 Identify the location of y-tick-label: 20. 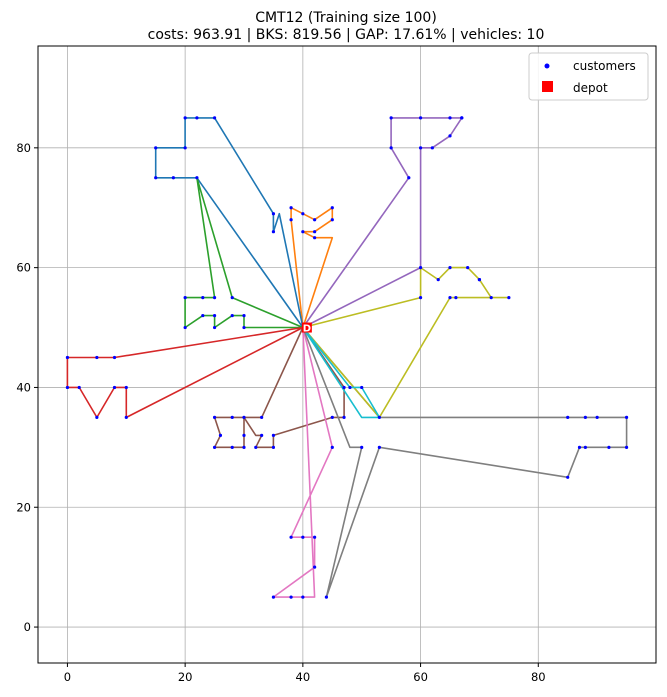
(23, 507).